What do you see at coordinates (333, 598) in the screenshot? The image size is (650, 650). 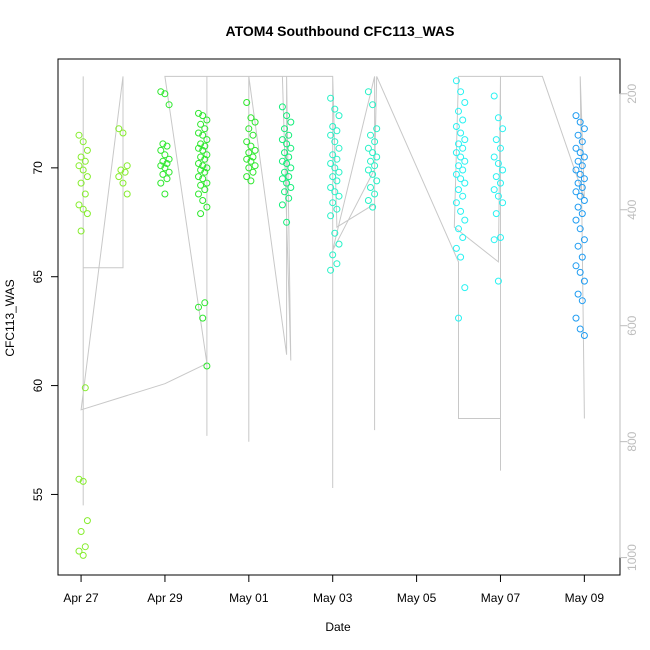 I see `x-tick-label: May 03` at bounding box center [333, 598].